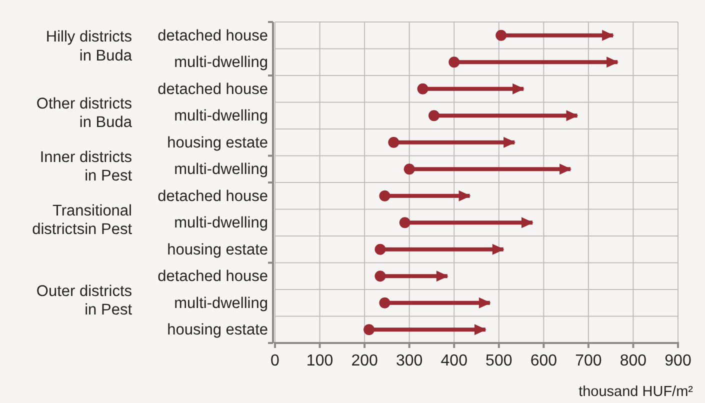 The width and height of the screenshot is (705, 403). Describe the element at coordinates (454, 361) in the screenshot. I see `x-tick-label: 400` at that location.